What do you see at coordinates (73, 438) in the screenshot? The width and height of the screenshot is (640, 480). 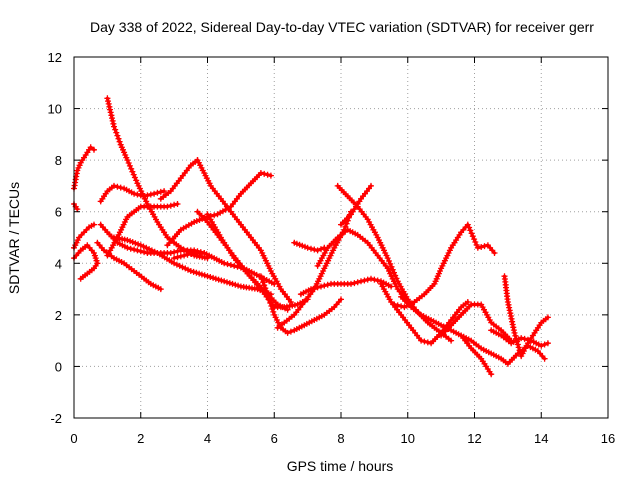 I see `x-tick-label: 0` at bounding box center [73, 438].